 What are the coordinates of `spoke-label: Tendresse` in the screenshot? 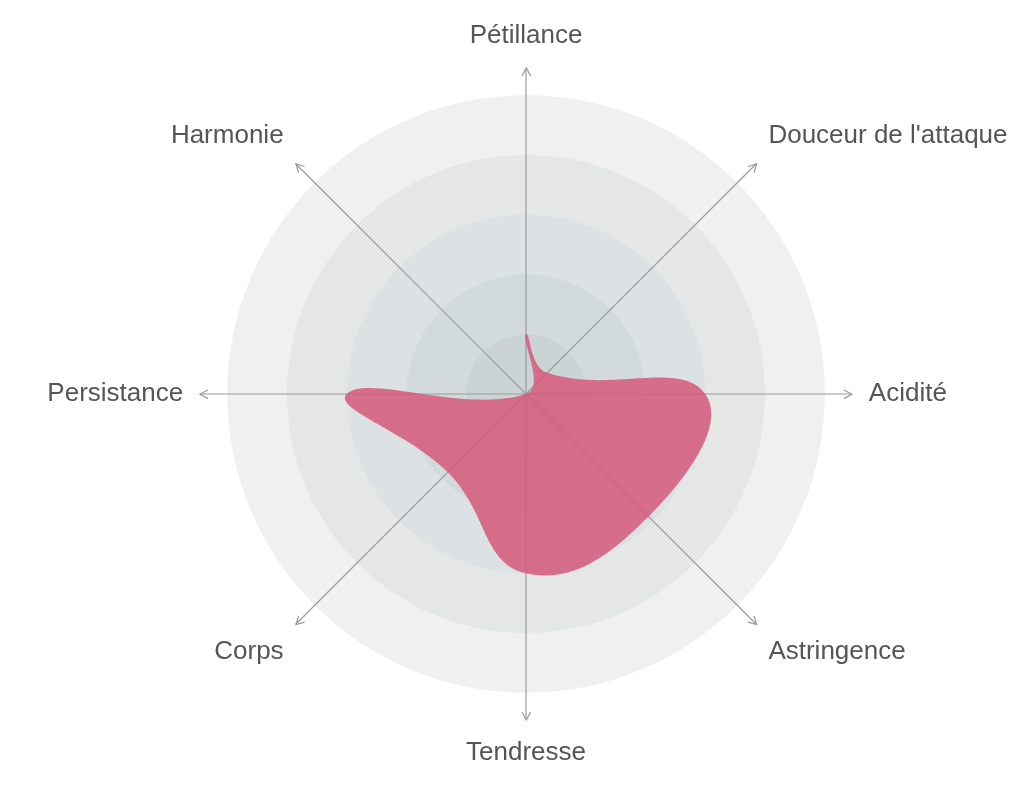 It's located at (526, 750).